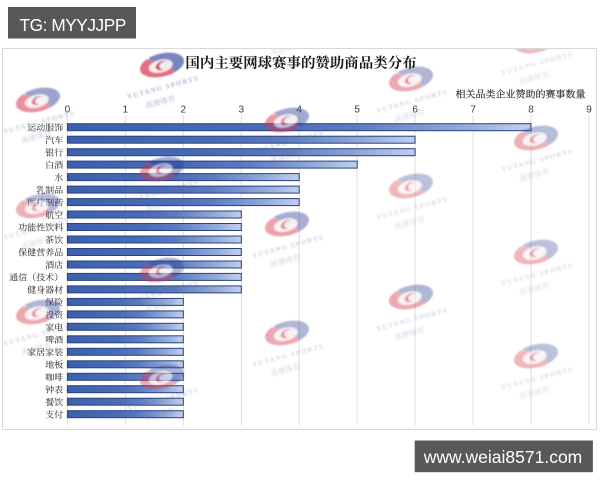 This screenshot has height=485, width=600. What do you see at coordinates (73, 25) in the screenshot?
I see `svg-text: TG: MYYJJPP` at bounding box center [73, 25].